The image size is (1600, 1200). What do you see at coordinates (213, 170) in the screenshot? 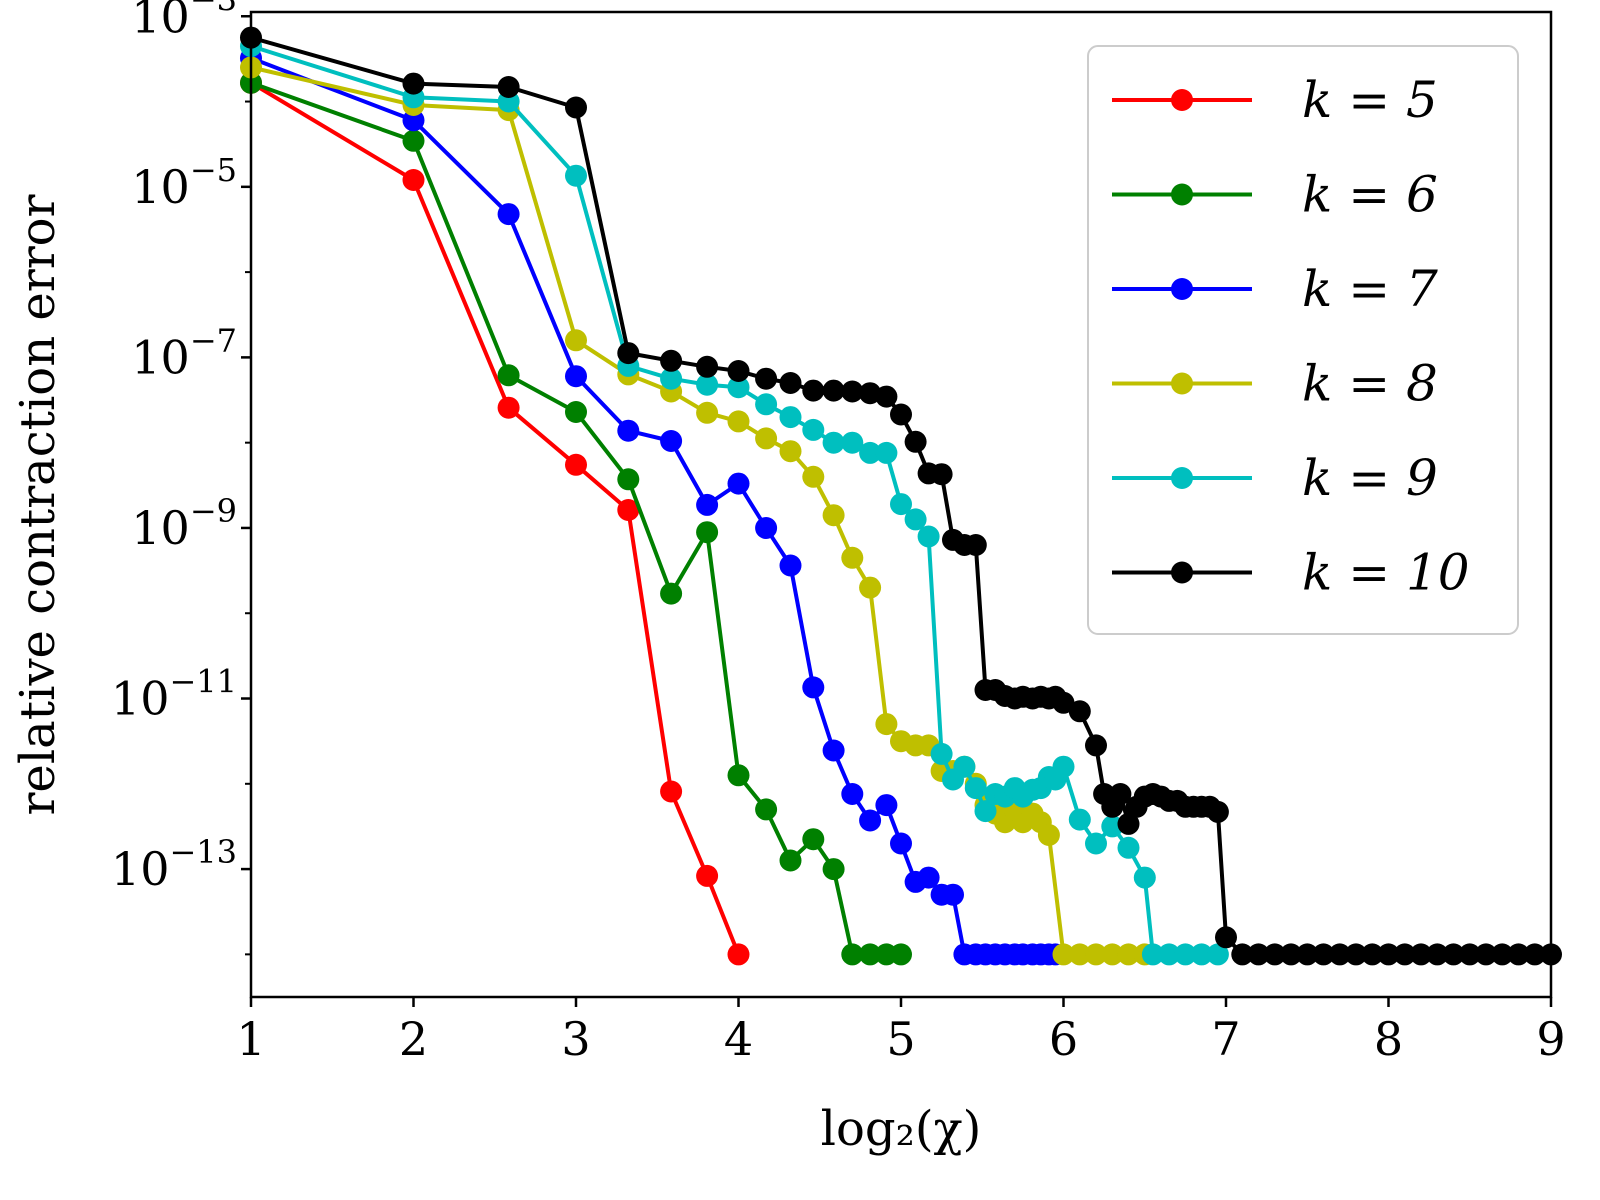
I see `y-tick-exponent: −5` at bounding box center [213, 170].